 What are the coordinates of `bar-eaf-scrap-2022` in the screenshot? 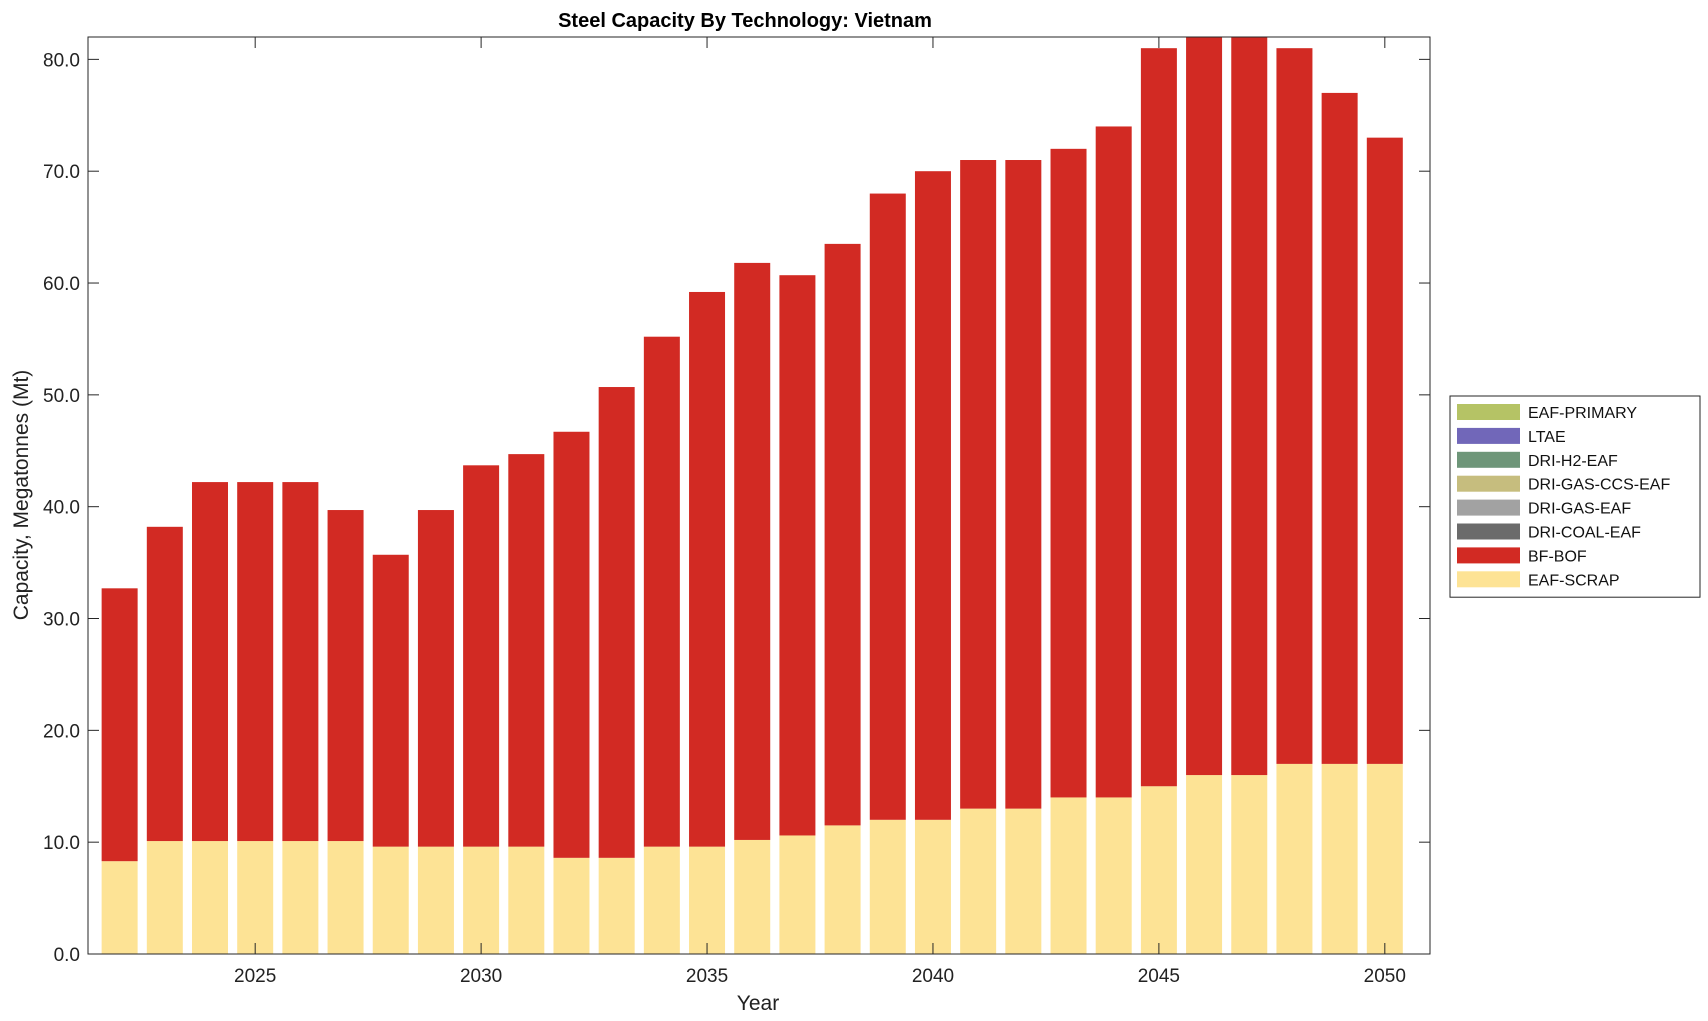 It's located at (119, 907).